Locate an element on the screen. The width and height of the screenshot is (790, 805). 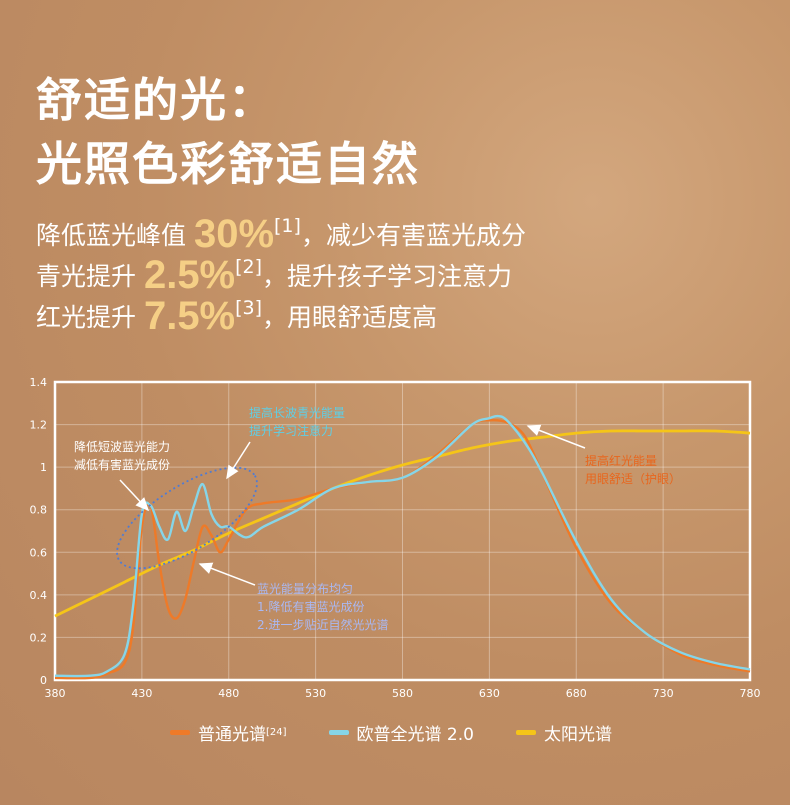
y-tick-label: 0.8 is located at coordinates (39, 510).